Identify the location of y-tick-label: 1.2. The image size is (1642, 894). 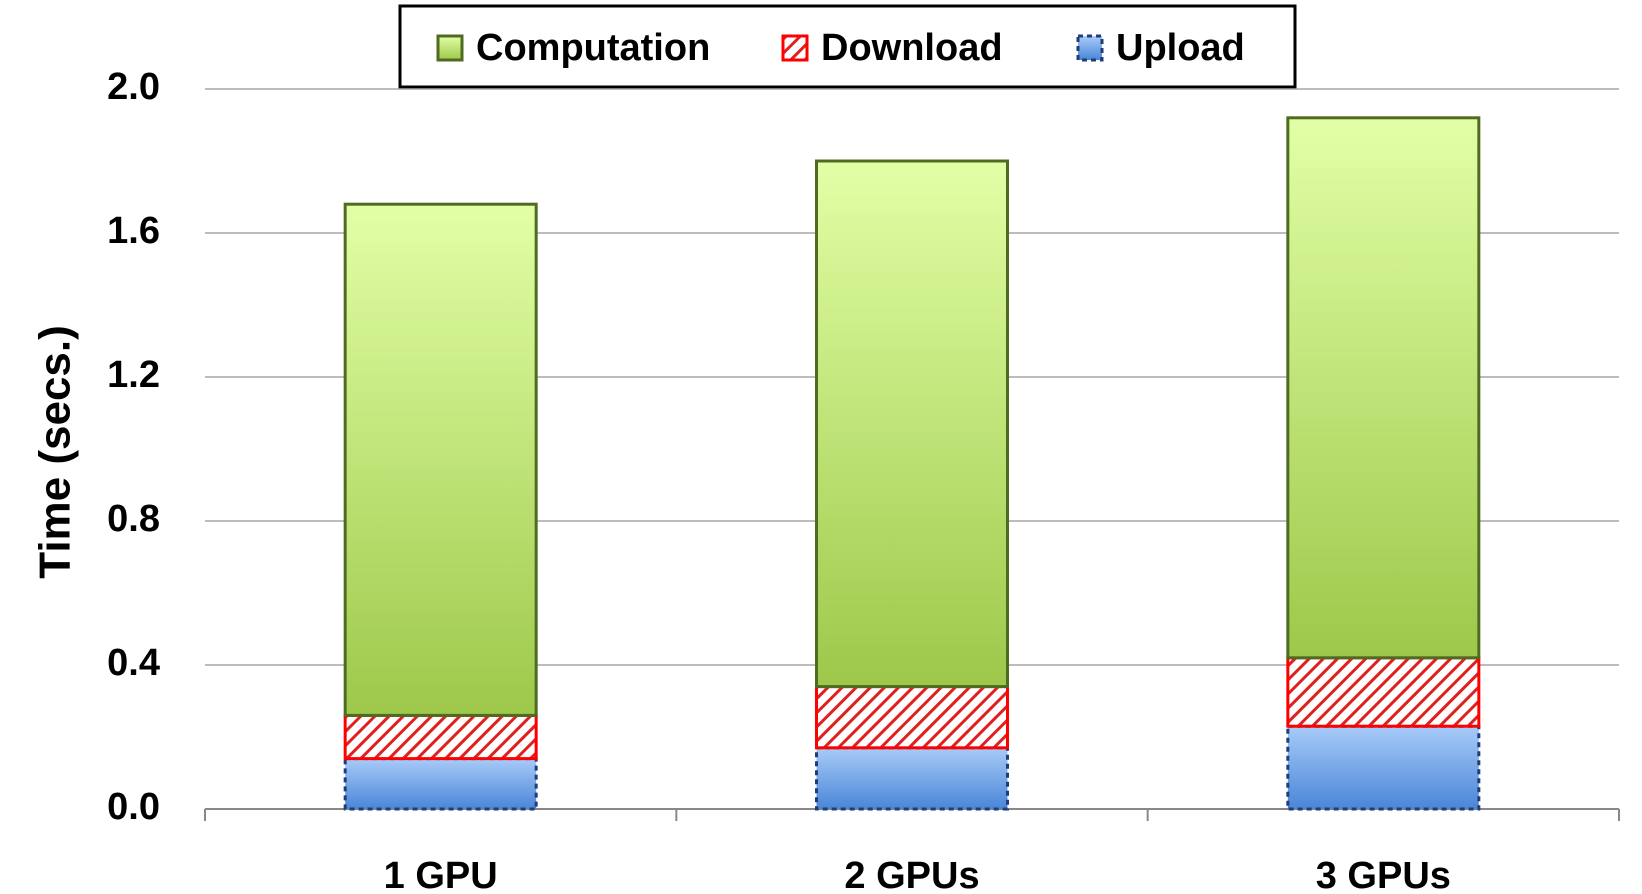
(133, 375).